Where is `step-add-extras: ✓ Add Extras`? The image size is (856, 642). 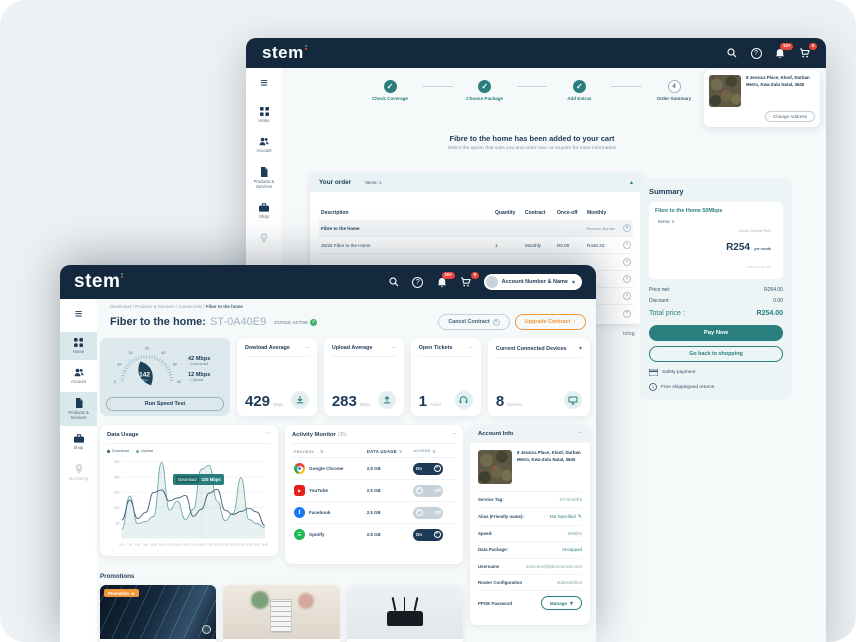 step-add-extras: ✓ Add Extras is located at coordinates (579, 90).